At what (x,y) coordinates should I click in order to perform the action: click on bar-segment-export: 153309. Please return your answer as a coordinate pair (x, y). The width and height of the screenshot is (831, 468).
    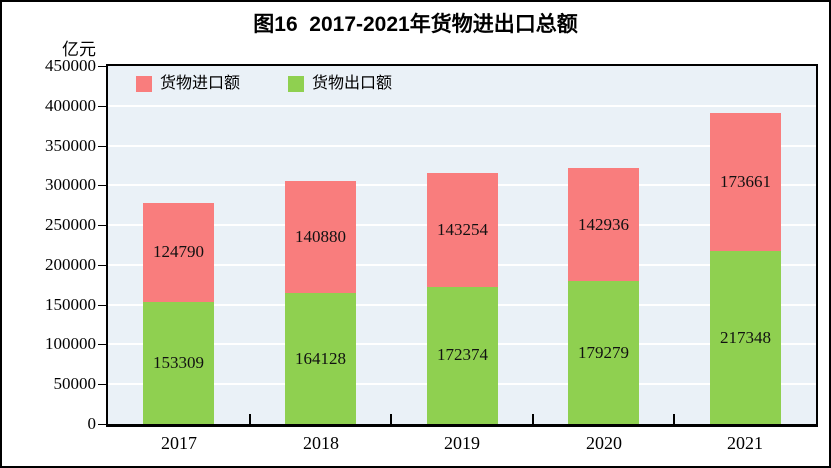
    Looking at the image, I should click on (178, 363).